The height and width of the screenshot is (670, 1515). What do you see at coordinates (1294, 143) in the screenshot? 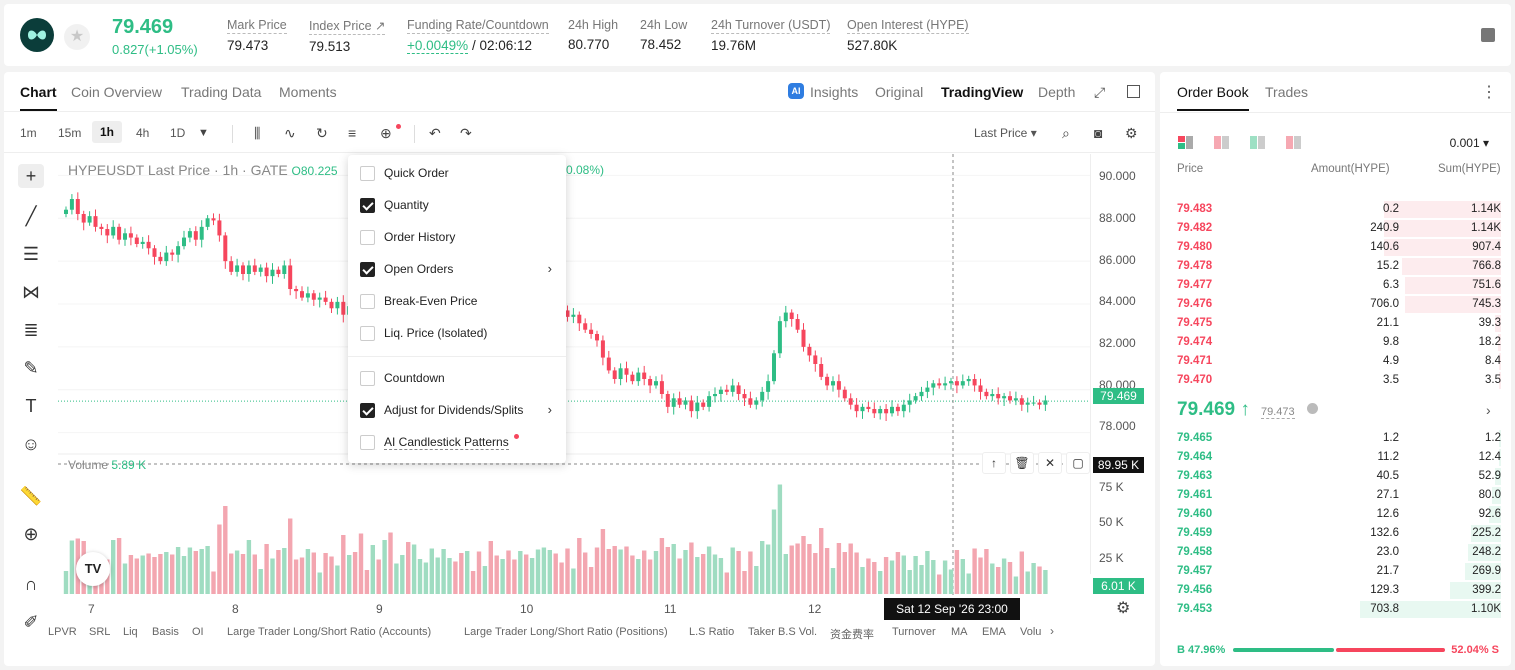
I see `view-compact-icon` at bounding box center [1294, 143].